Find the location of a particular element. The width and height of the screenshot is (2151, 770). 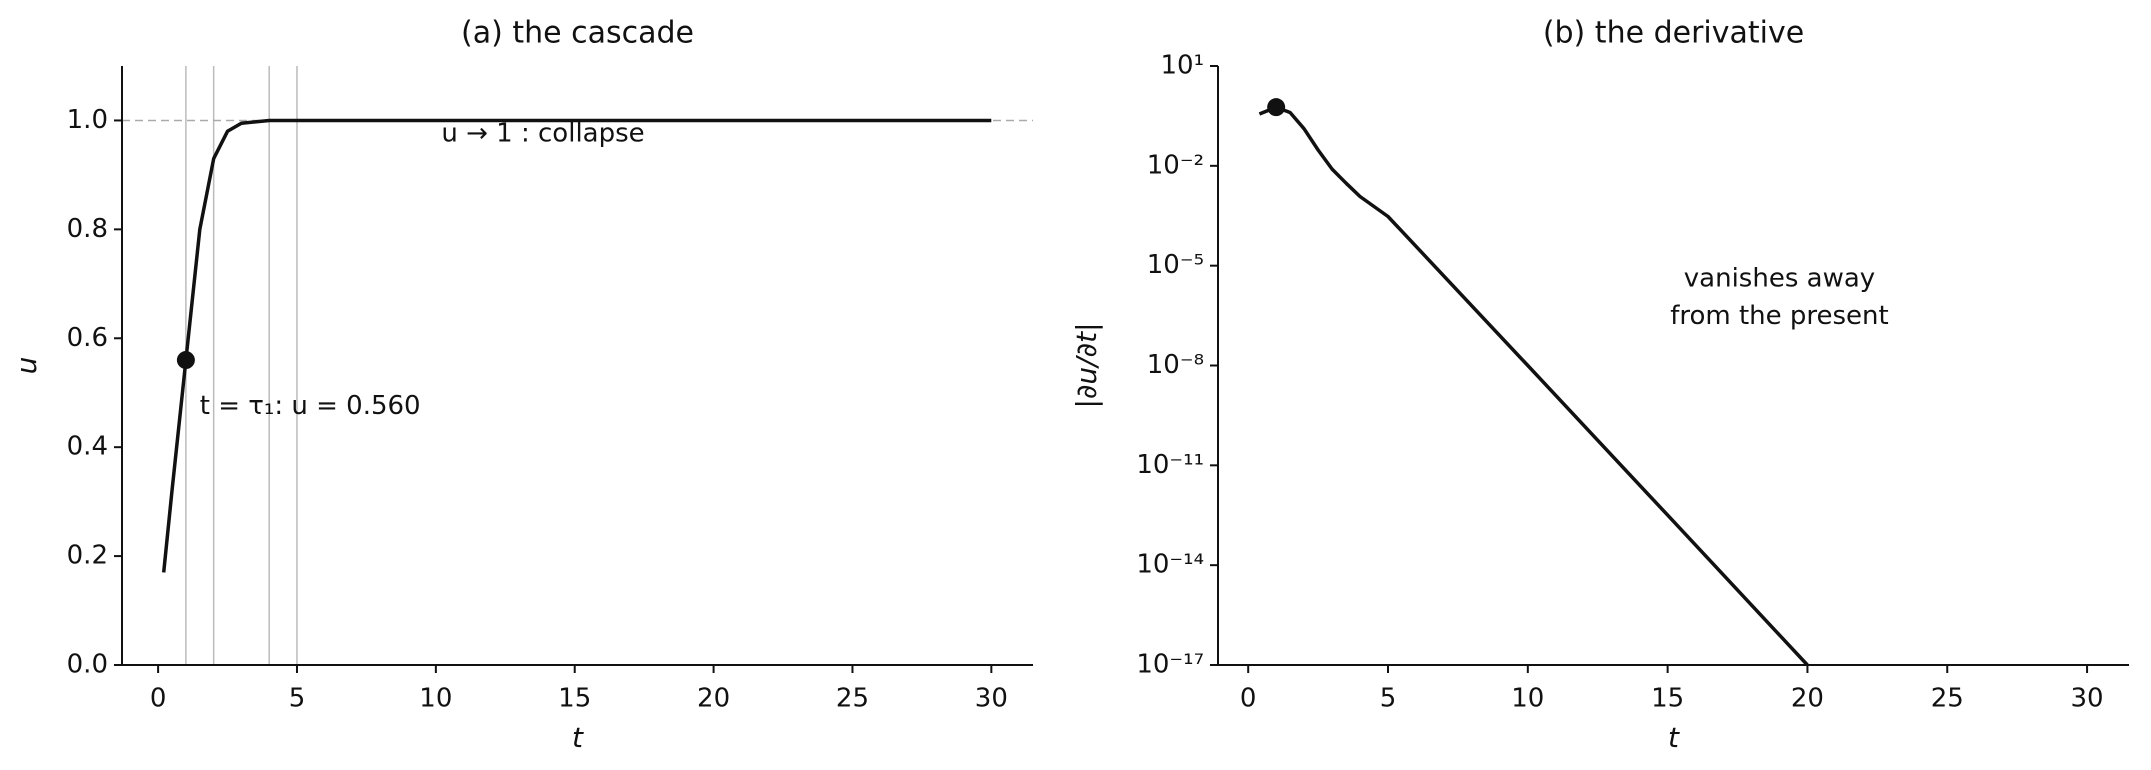

chart-title: (a) the cascade is located at coordinates (577, 33).